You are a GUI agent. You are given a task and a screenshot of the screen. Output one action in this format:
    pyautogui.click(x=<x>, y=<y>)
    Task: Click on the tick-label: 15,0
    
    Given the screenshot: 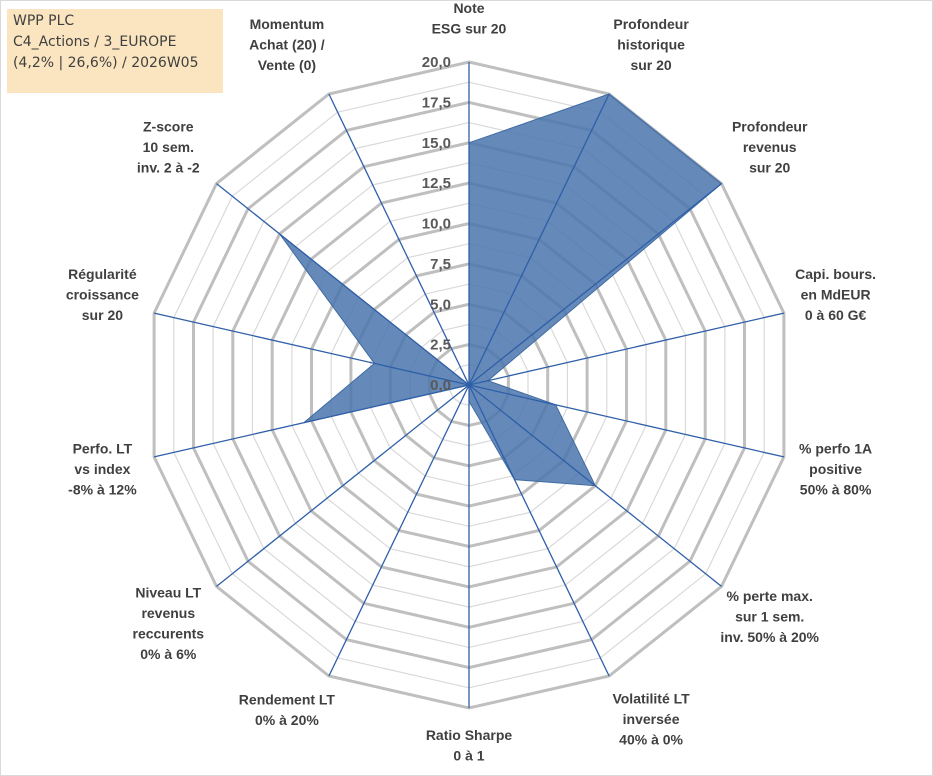 What is the action you would take?
    pyautogui.click(x=436, y=143)
    